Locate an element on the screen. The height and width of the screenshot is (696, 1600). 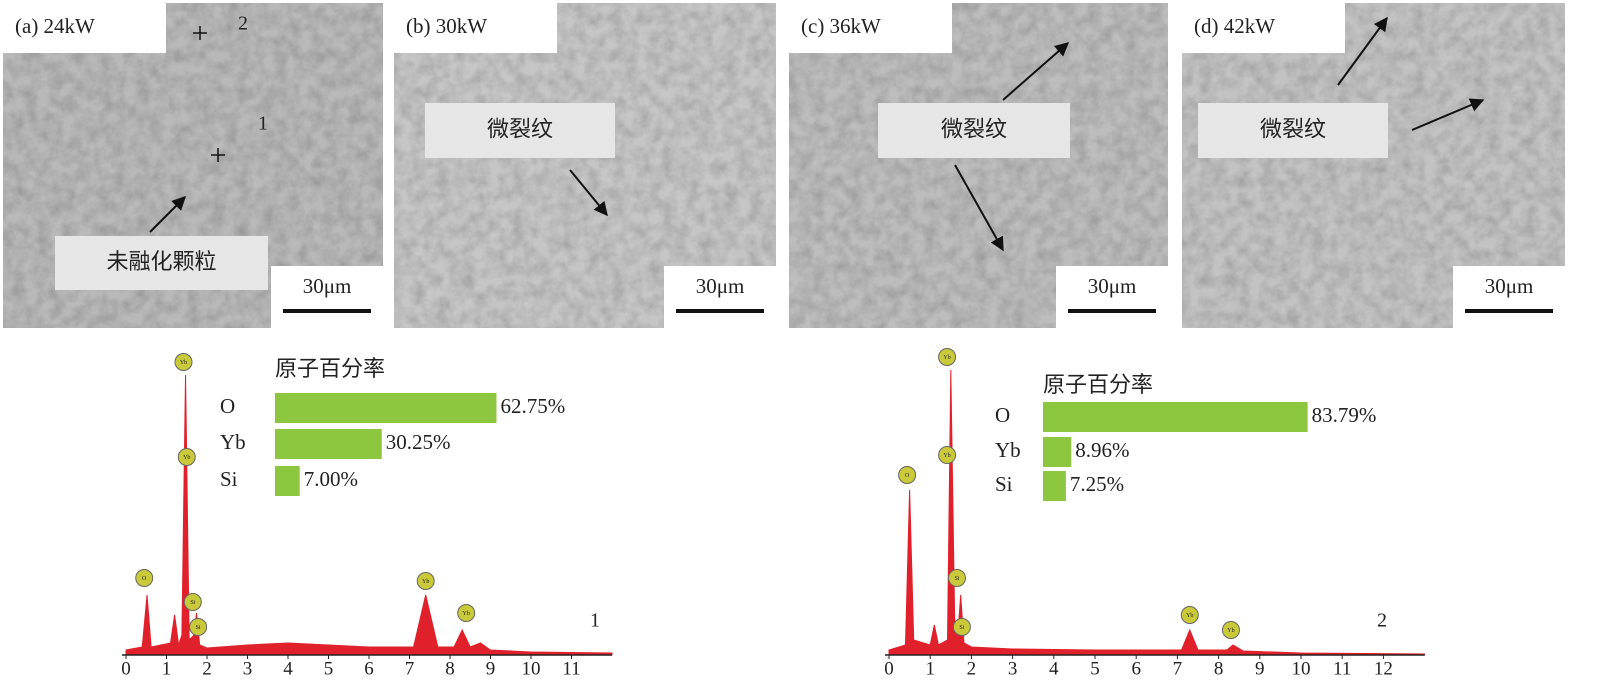
sem-panel: (b) 30kW 30μm 微裂纹 is located at coordinates (585, 165).